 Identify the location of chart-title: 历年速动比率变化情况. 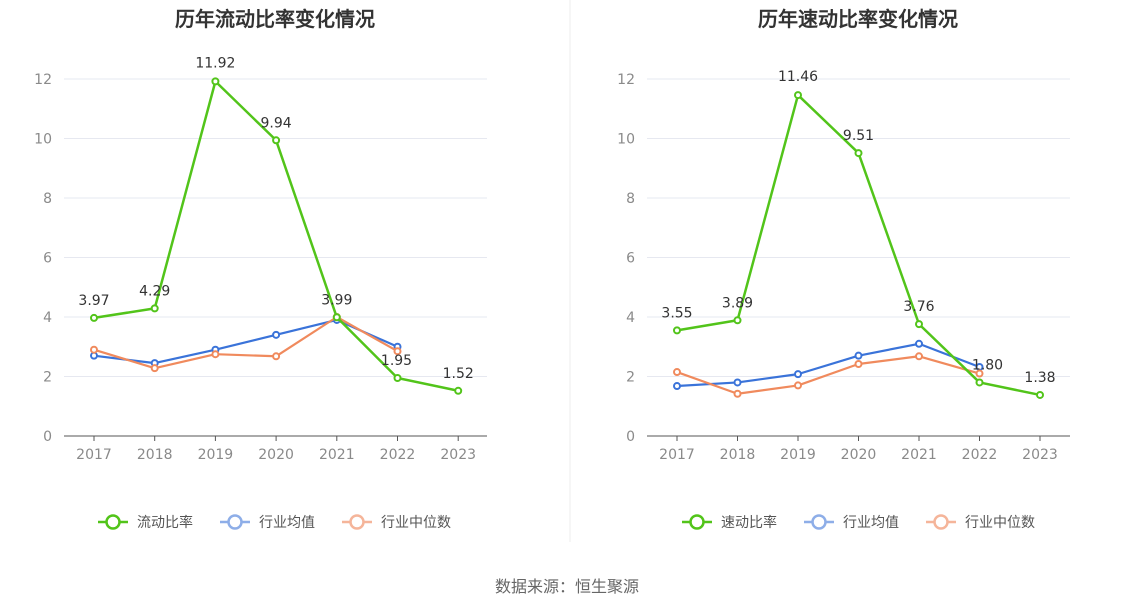
(858, 19).